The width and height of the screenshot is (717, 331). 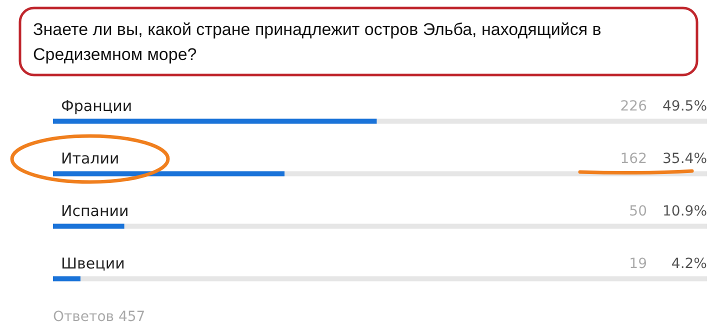 I want to click on annotation: 226, so click(x=634, y=106).